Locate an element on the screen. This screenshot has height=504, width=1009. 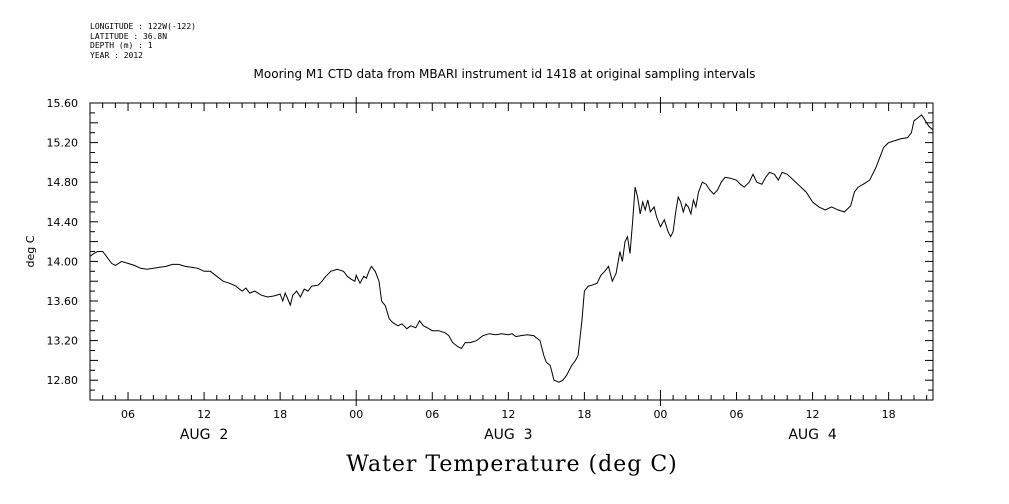
y-tick-label: 15.60 is located at coordinates (63, 103).